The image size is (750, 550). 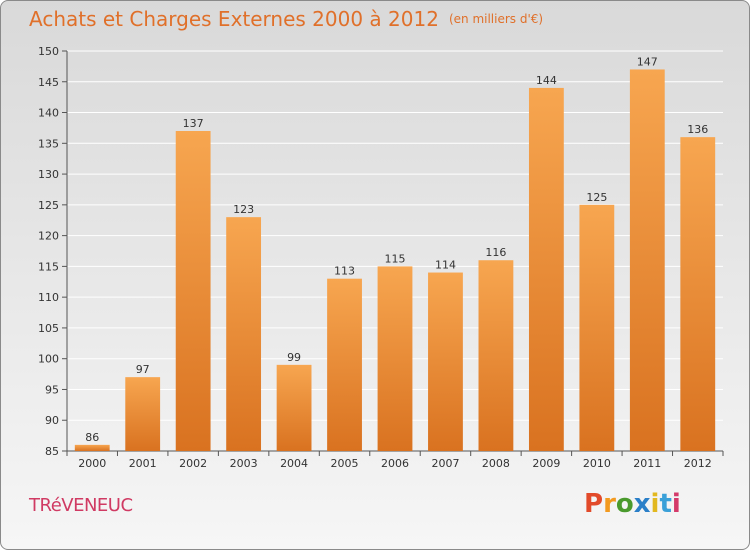 What do you see at coordinates (445, 463) in the screenshot?
I see `x-tick-label-2007: 2007` at bounding box center [445, 463].